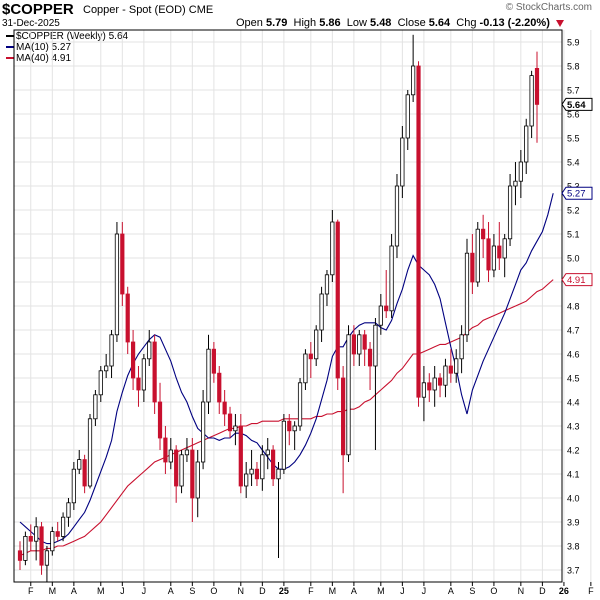 The height and width of the screenshot is (600, 600). I want to click on y-tick-label: 4.3, so click(573, 427).